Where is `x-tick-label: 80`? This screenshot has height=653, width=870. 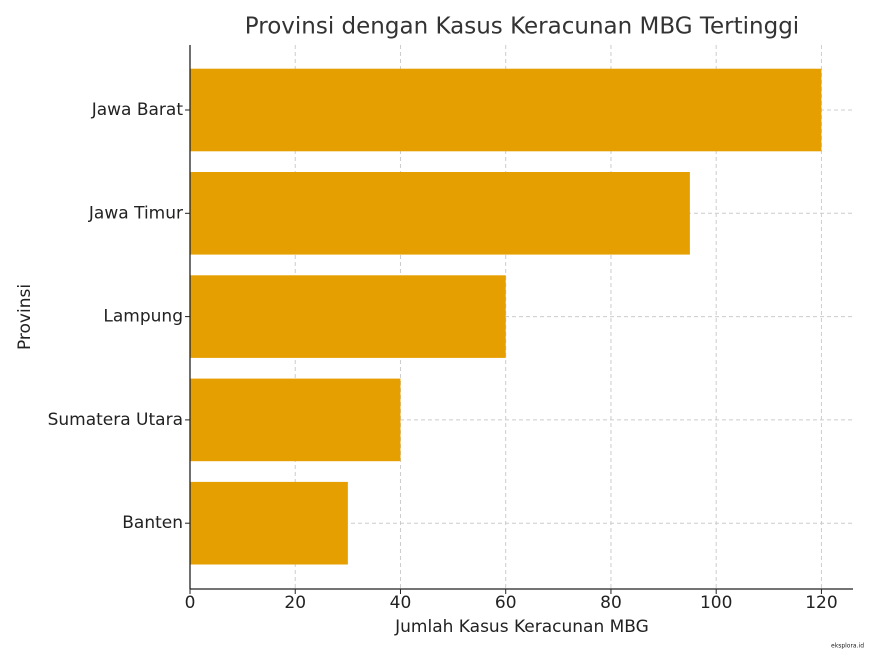 x-tick-label: 80 is located at coordinates (611, 603).